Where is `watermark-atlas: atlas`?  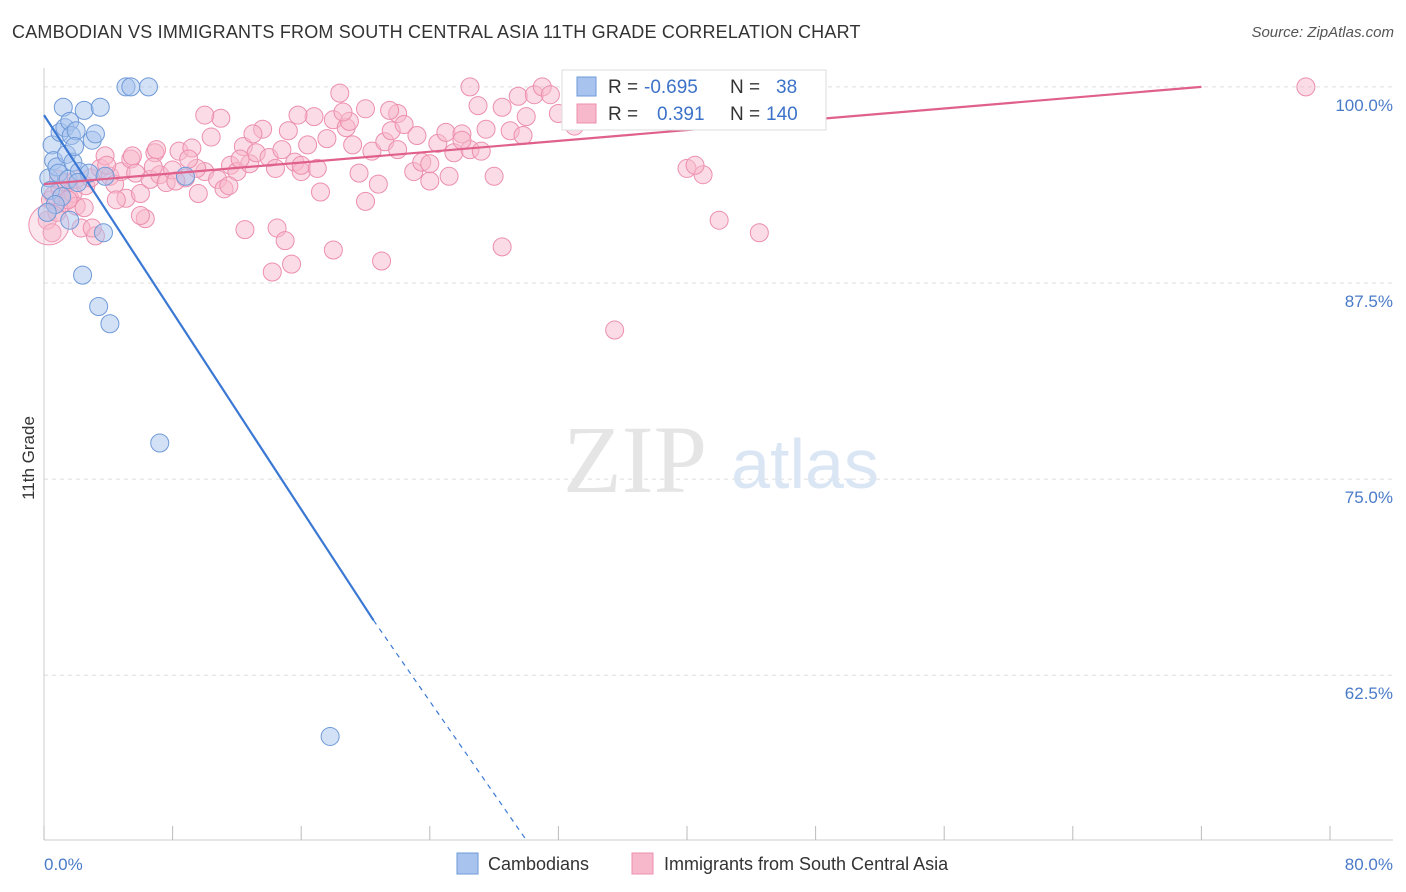 watermark-atlas: atlas is located at coordinates (805, 464).